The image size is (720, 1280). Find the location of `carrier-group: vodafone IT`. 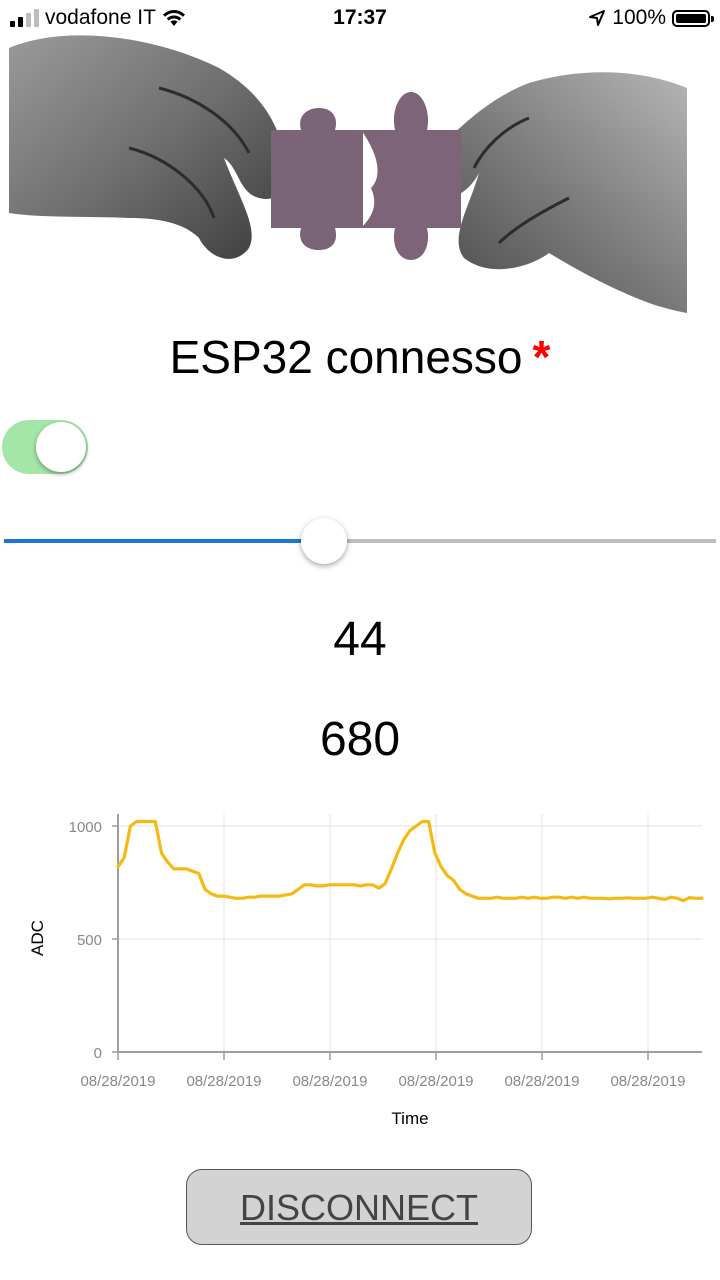

carrier-group: vodafone IT is located at coordinates (98, 18).